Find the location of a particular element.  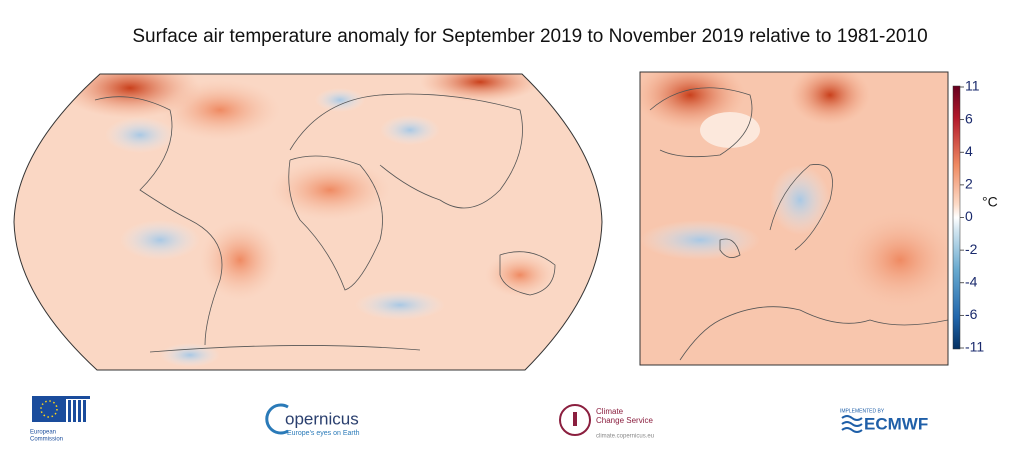

ecmwf-logo: IMPLEMENTED BY ECMWF is located at coordinates (884, 420).